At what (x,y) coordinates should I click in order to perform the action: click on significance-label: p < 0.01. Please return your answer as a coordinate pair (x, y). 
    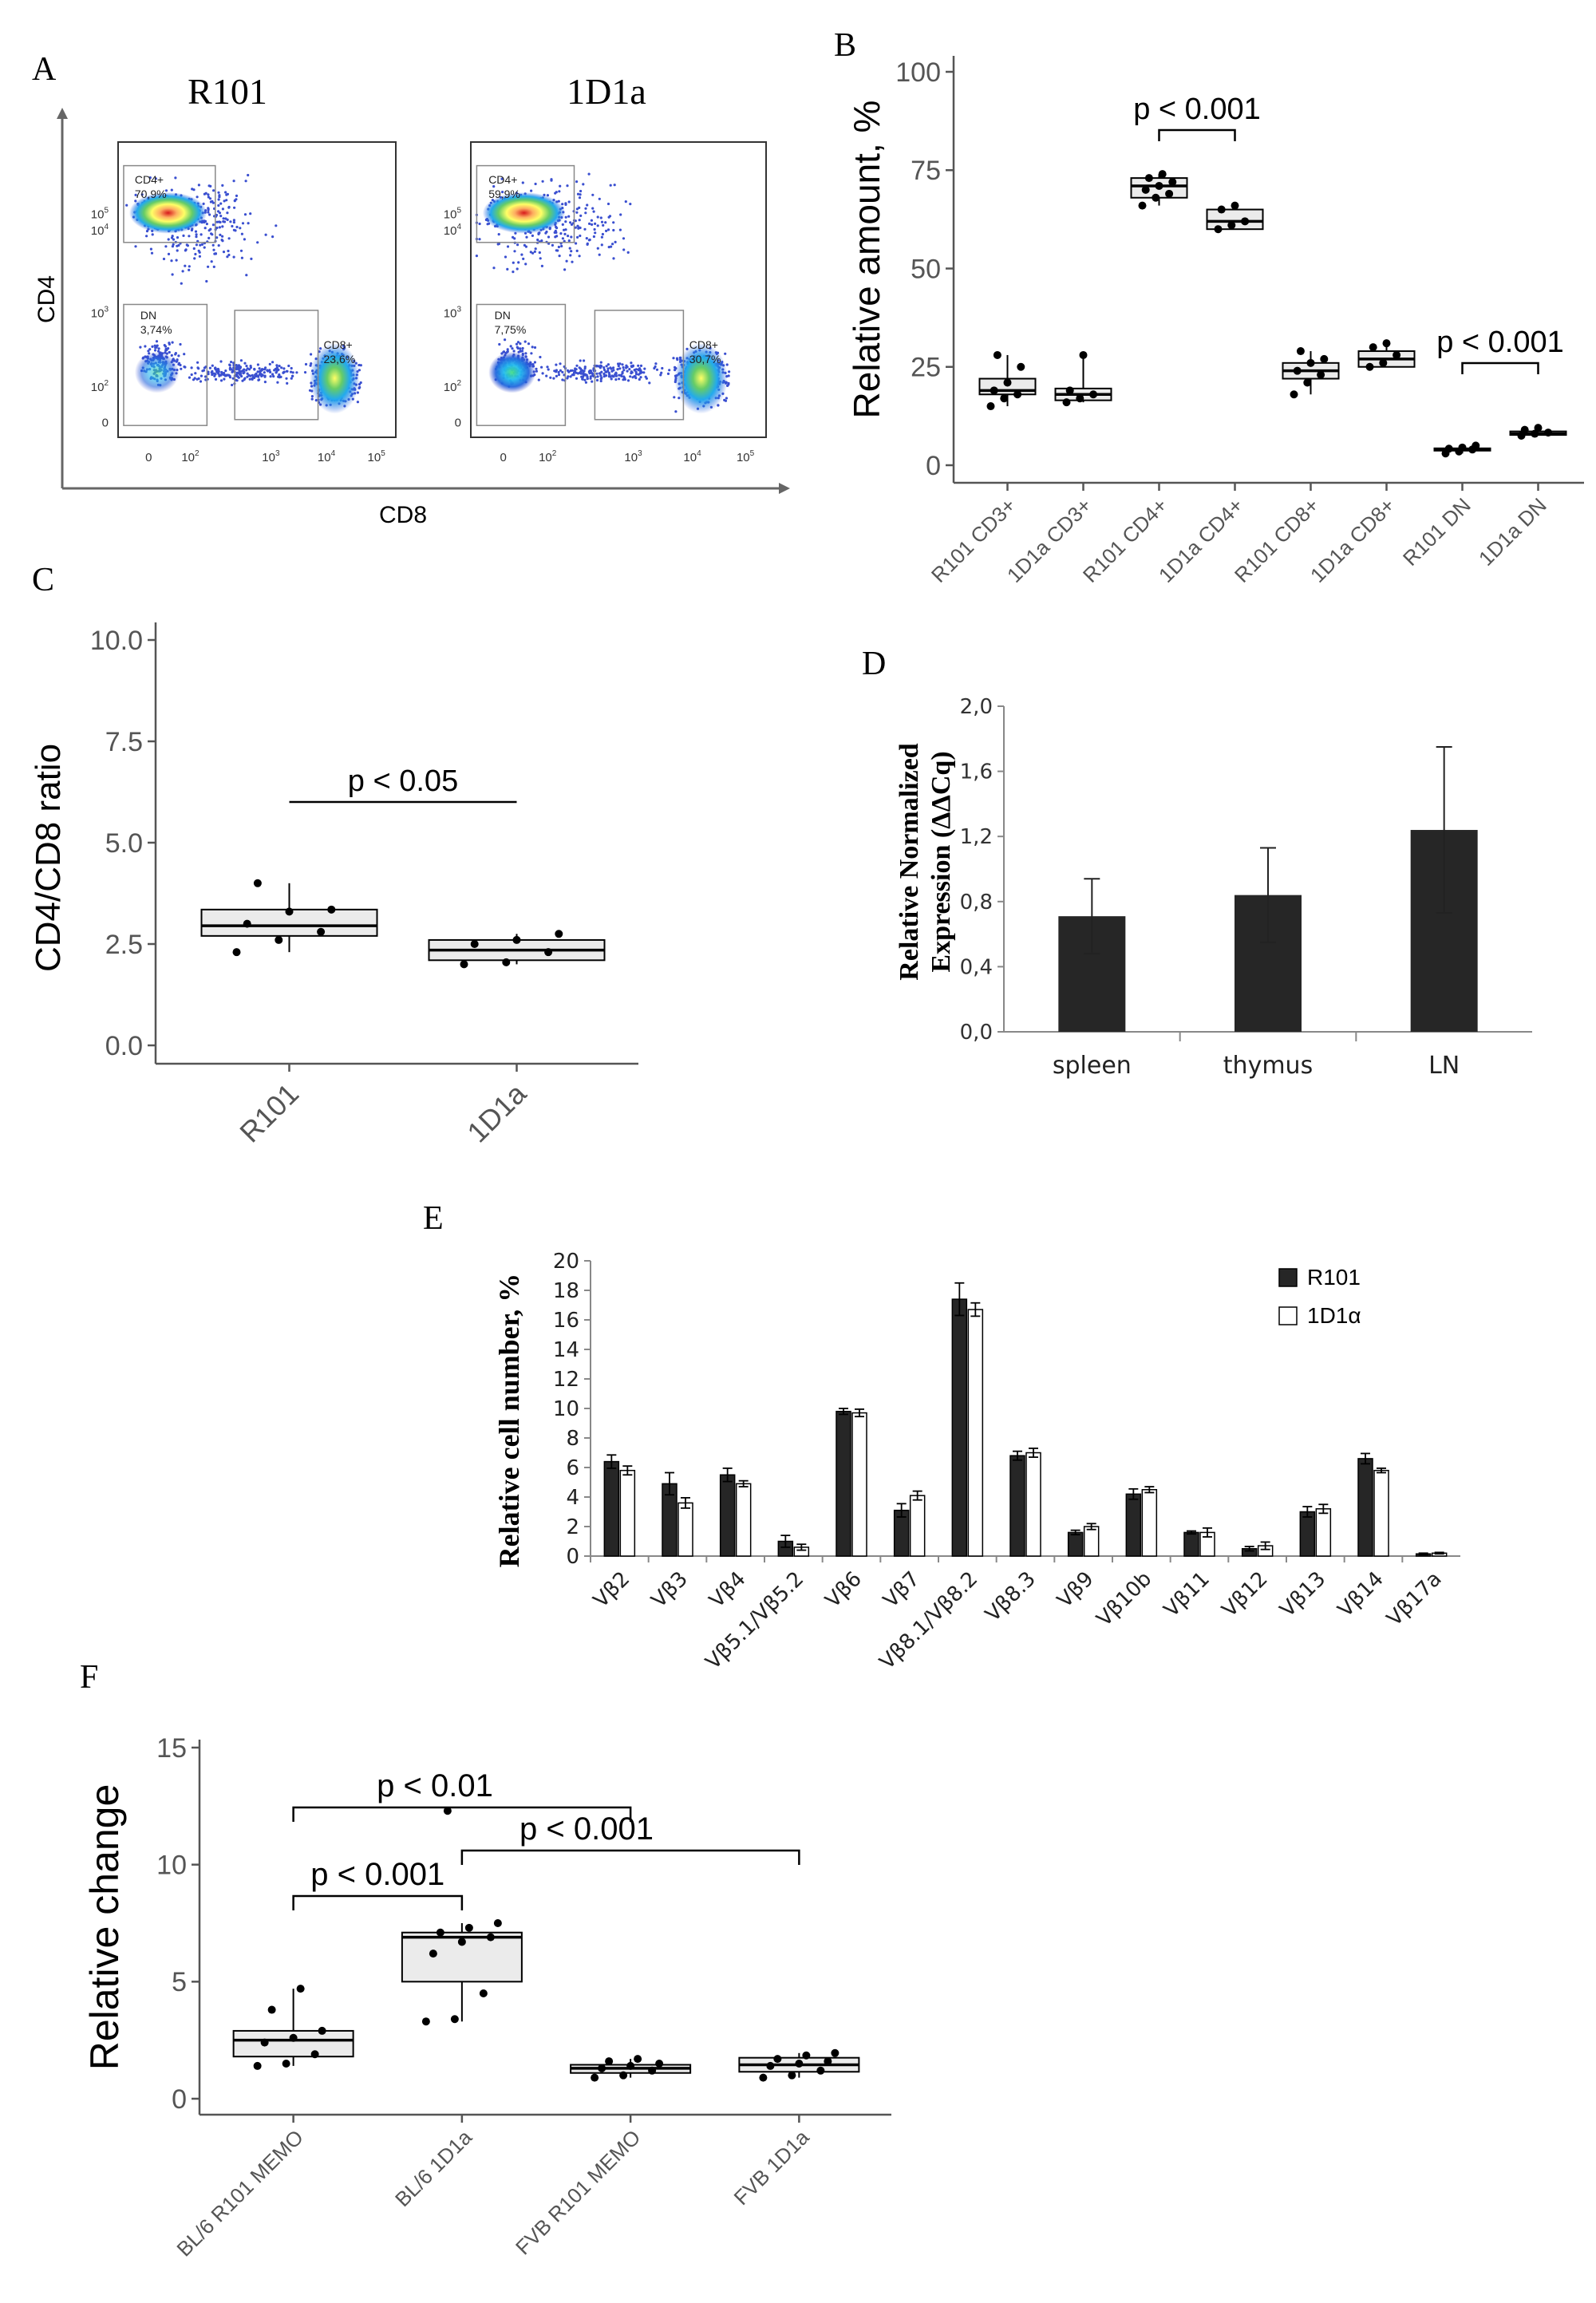
    Looking at the image, I should click on (435, 1785).